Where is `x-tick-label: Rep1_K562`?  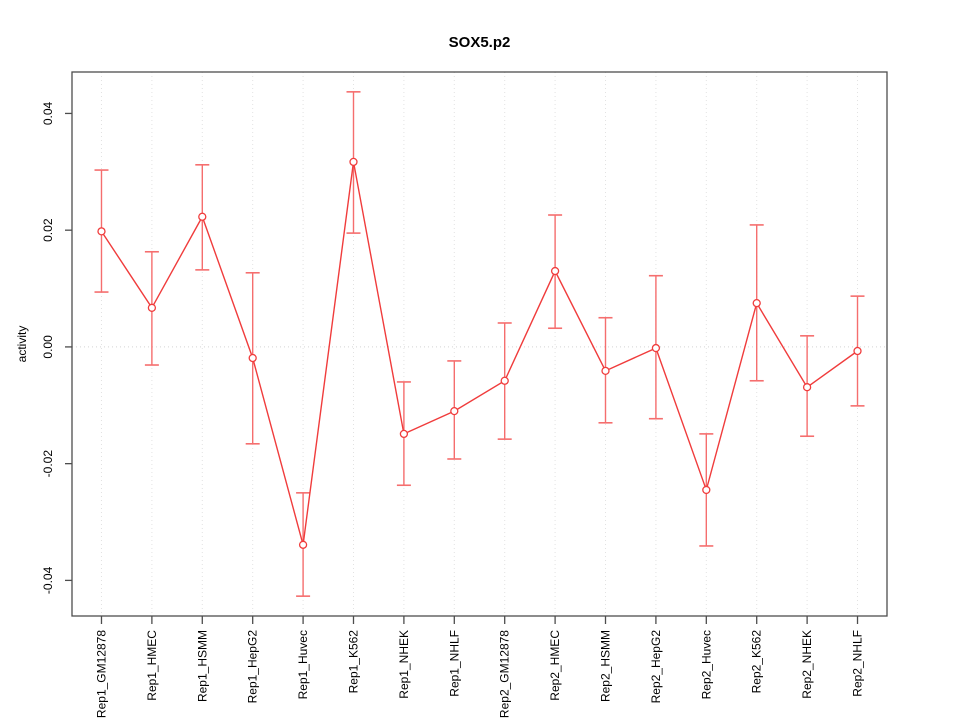
x-tick-label: Rep1_K562 is located at coordinates (353, 662).